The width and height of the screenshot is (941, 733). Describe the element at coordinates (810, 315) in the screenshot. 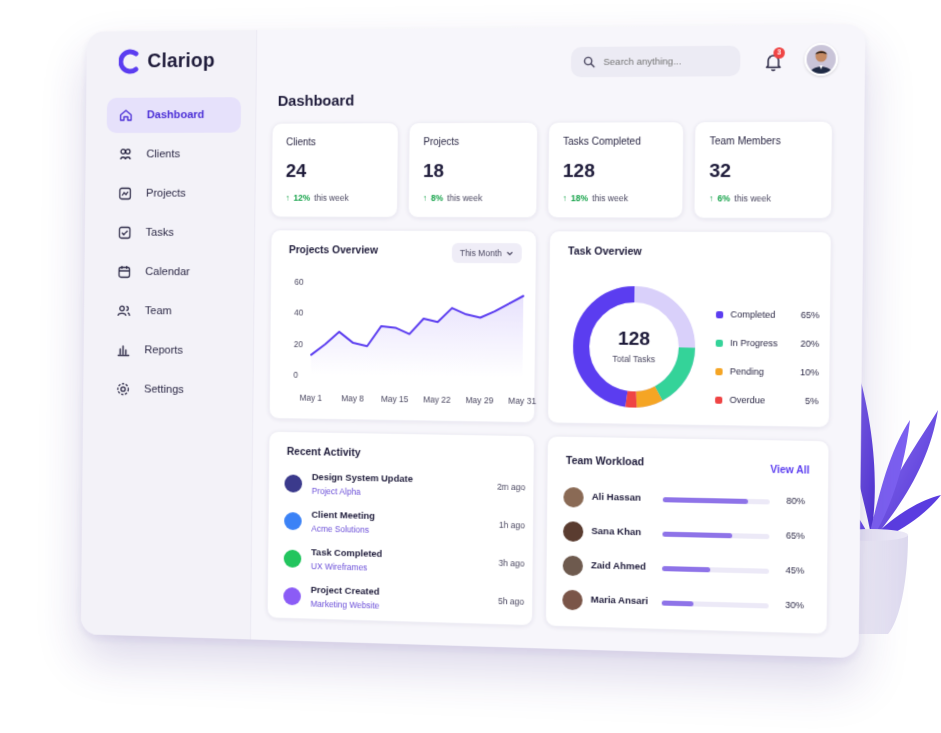

I see `legend-value: 65%` at that location.